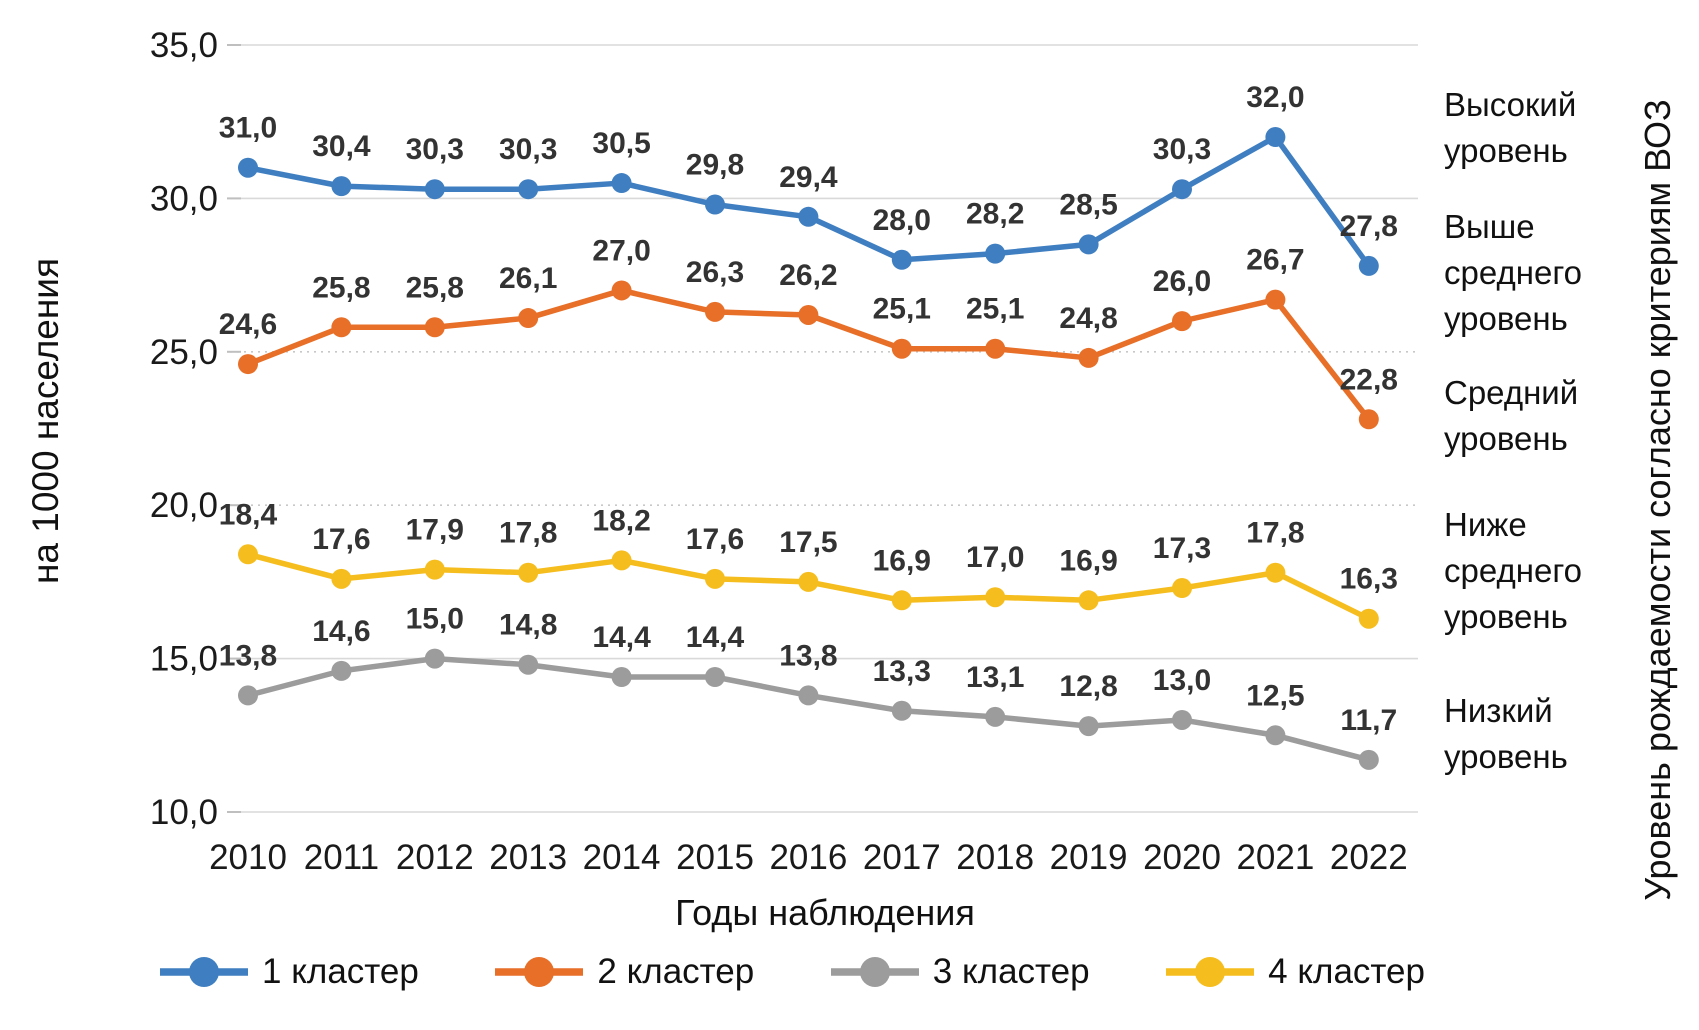 This screenshot has width=1699, height=1030. What do you see at coordinates (528, 278) in the screenshot?
I see `data-label: 26,1` at bounding box center [528, 278].